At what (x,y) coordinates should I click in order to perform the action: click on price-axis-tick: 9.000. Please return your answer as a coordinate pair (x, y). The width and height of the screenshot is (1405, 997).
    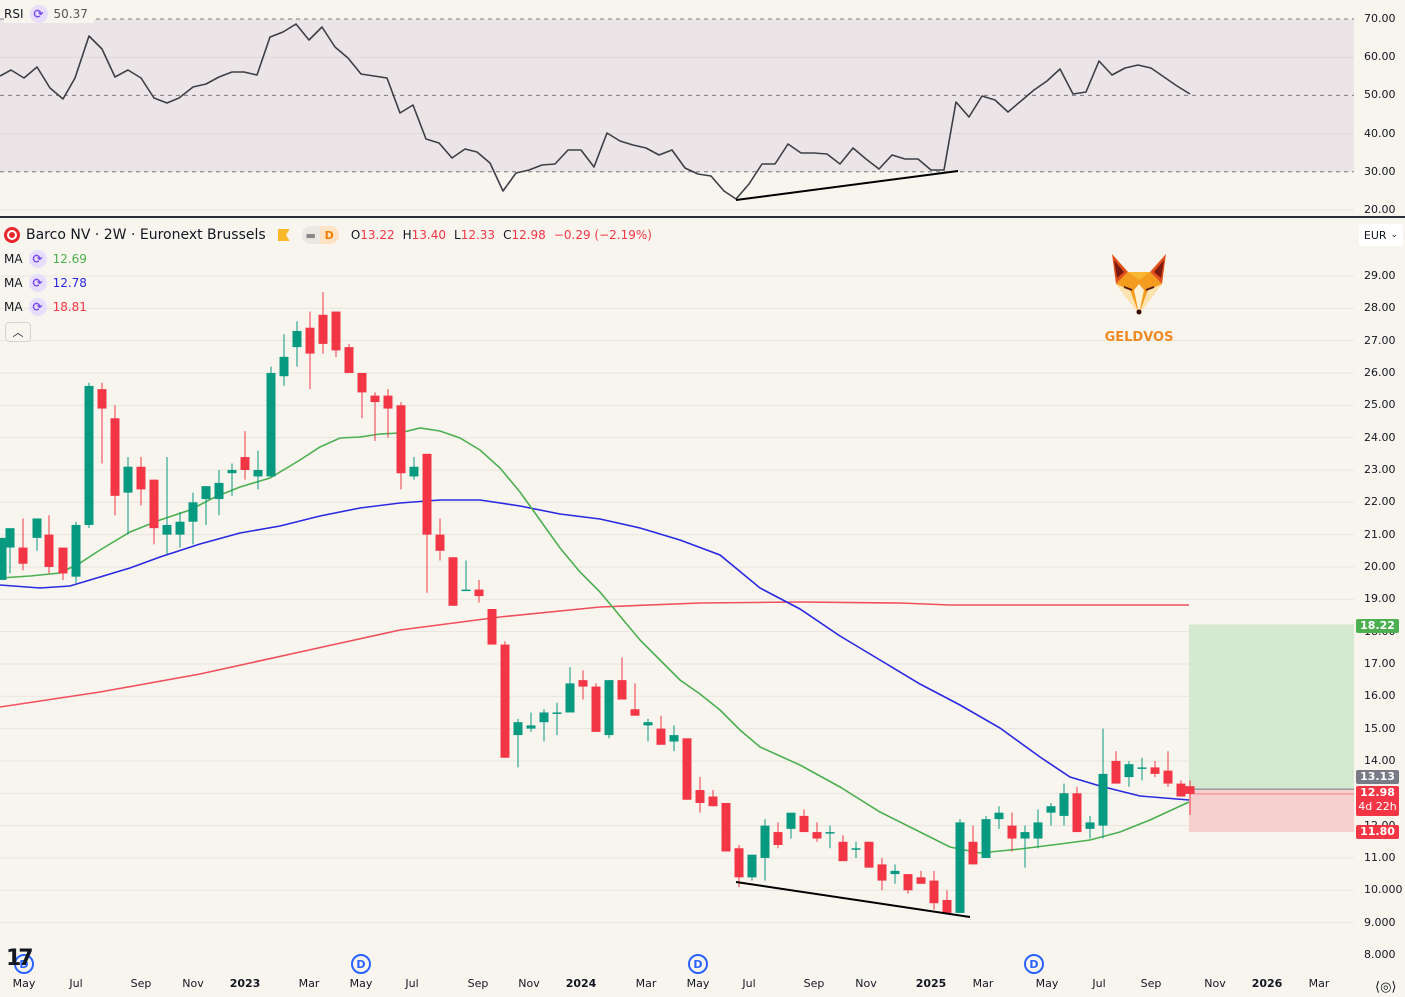
    Looking at the image, I should click on (1380, 922).